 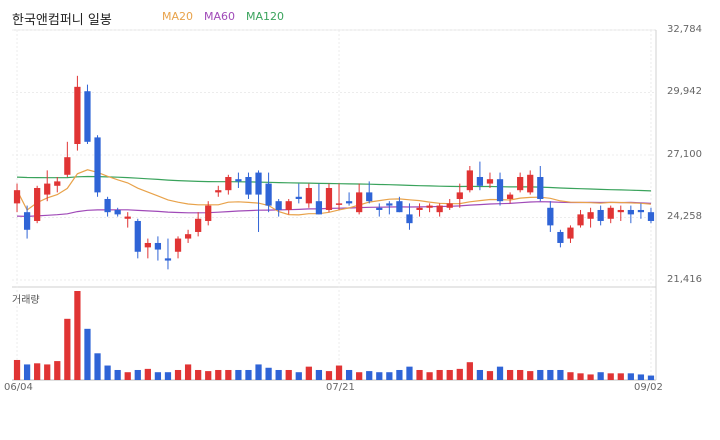 What do you see at coordinates (340, 387) in the screenshot?
I see `x-tick-label: 07/21` at bounding box center [340, 387].